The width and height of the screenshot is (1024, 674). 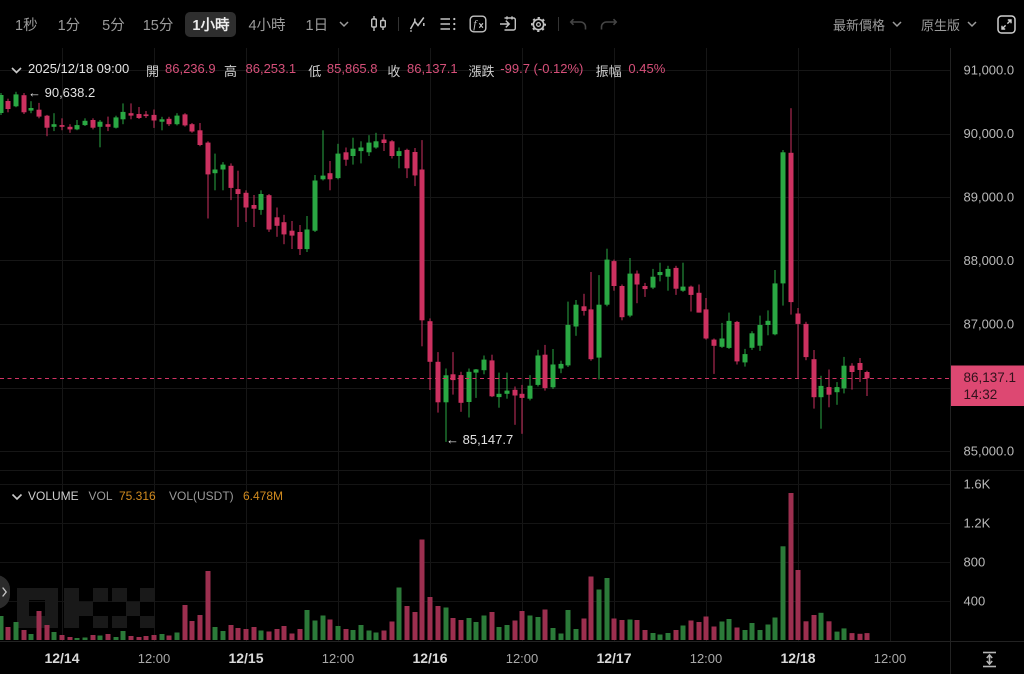 I want to click on svg-text: 90,000.0, so click(x=989, y=133).